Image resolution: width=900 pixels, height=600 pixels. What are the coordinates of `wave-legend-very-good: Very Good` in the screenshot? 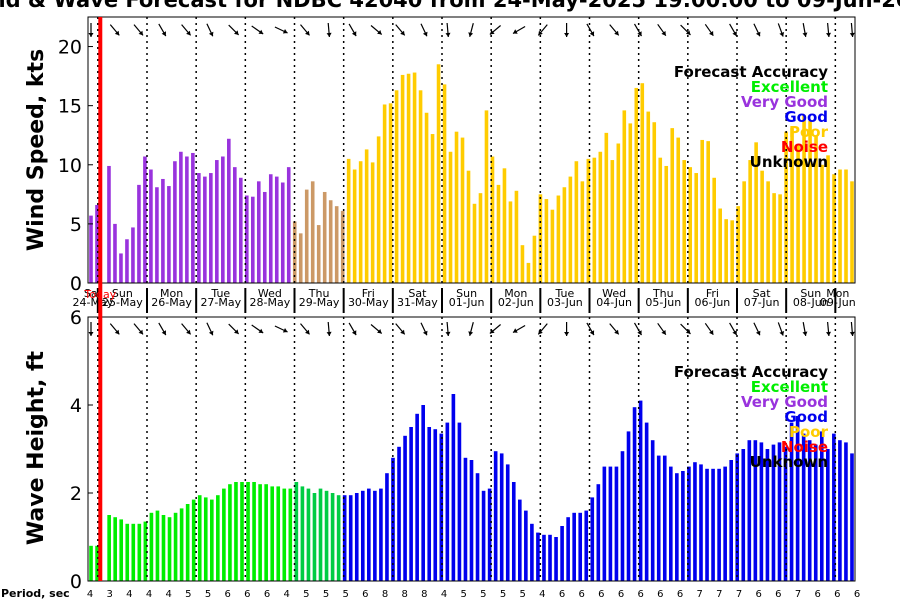 It's located at (784, 402).